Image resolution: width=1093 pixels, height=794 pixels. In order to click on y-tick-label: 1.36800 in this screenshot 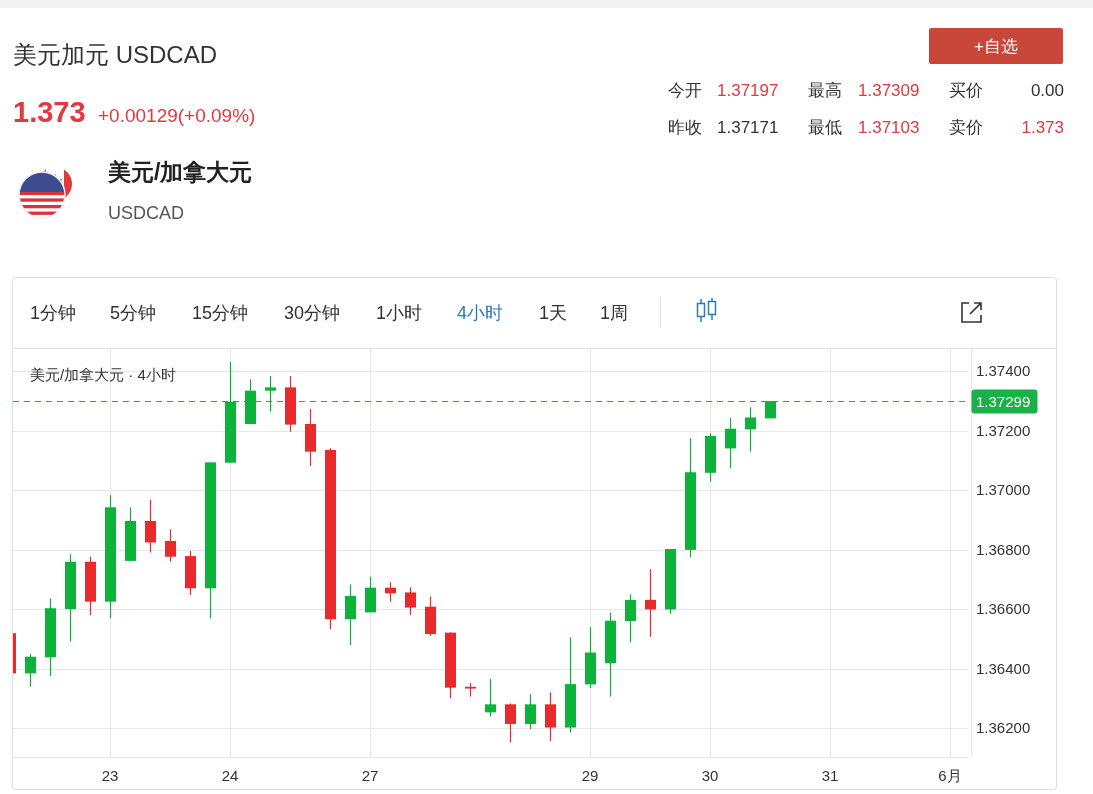, I will do `click(1003, 549)`.